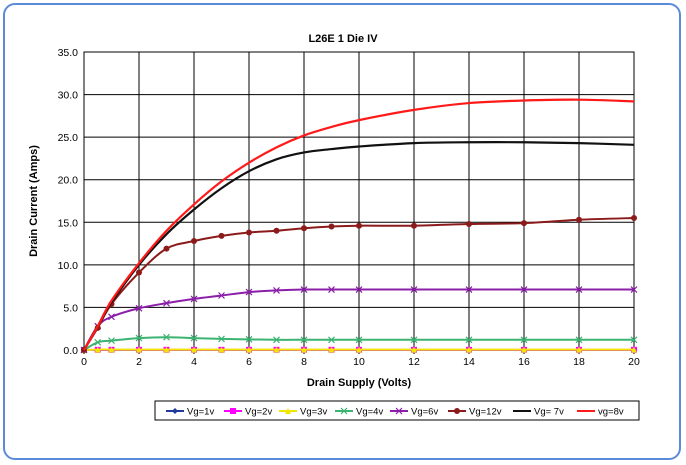 The height and width of the screenshot is (465, 686). I want to click on y-tick-label: 10.0, so click(68, 266).